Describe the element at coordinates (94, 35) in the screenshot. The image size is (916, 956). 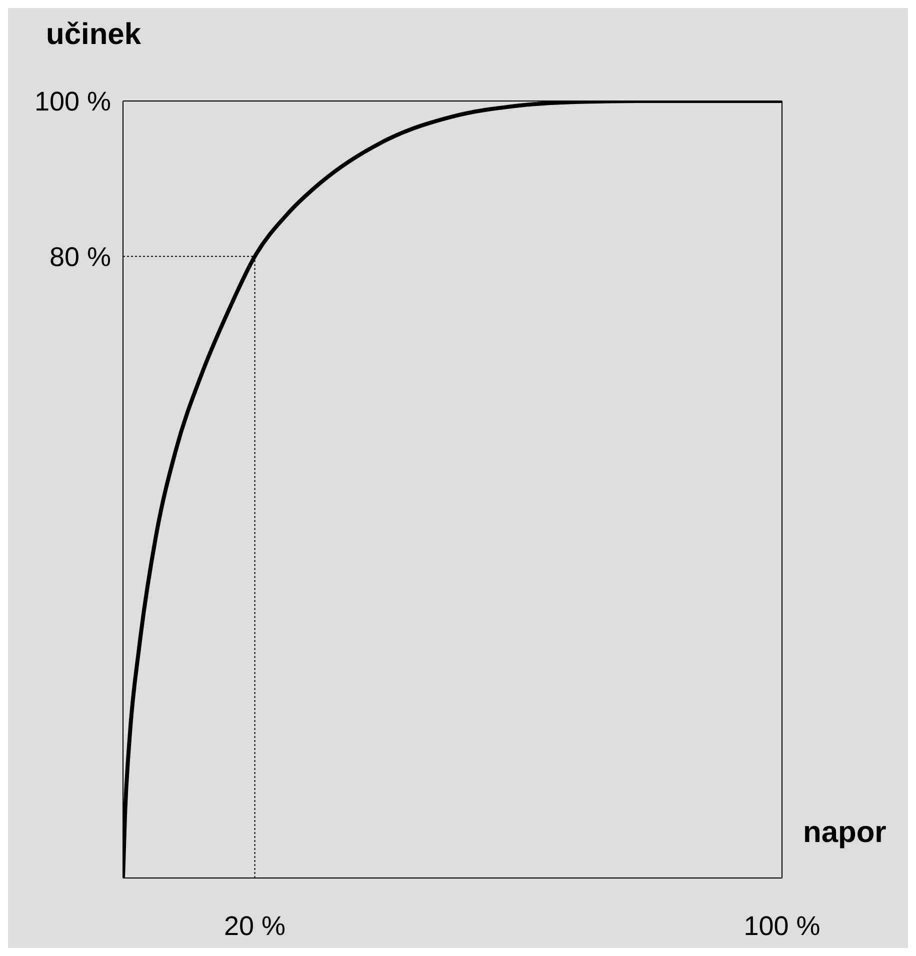
I see `y-axis-title: učinek` at that location.